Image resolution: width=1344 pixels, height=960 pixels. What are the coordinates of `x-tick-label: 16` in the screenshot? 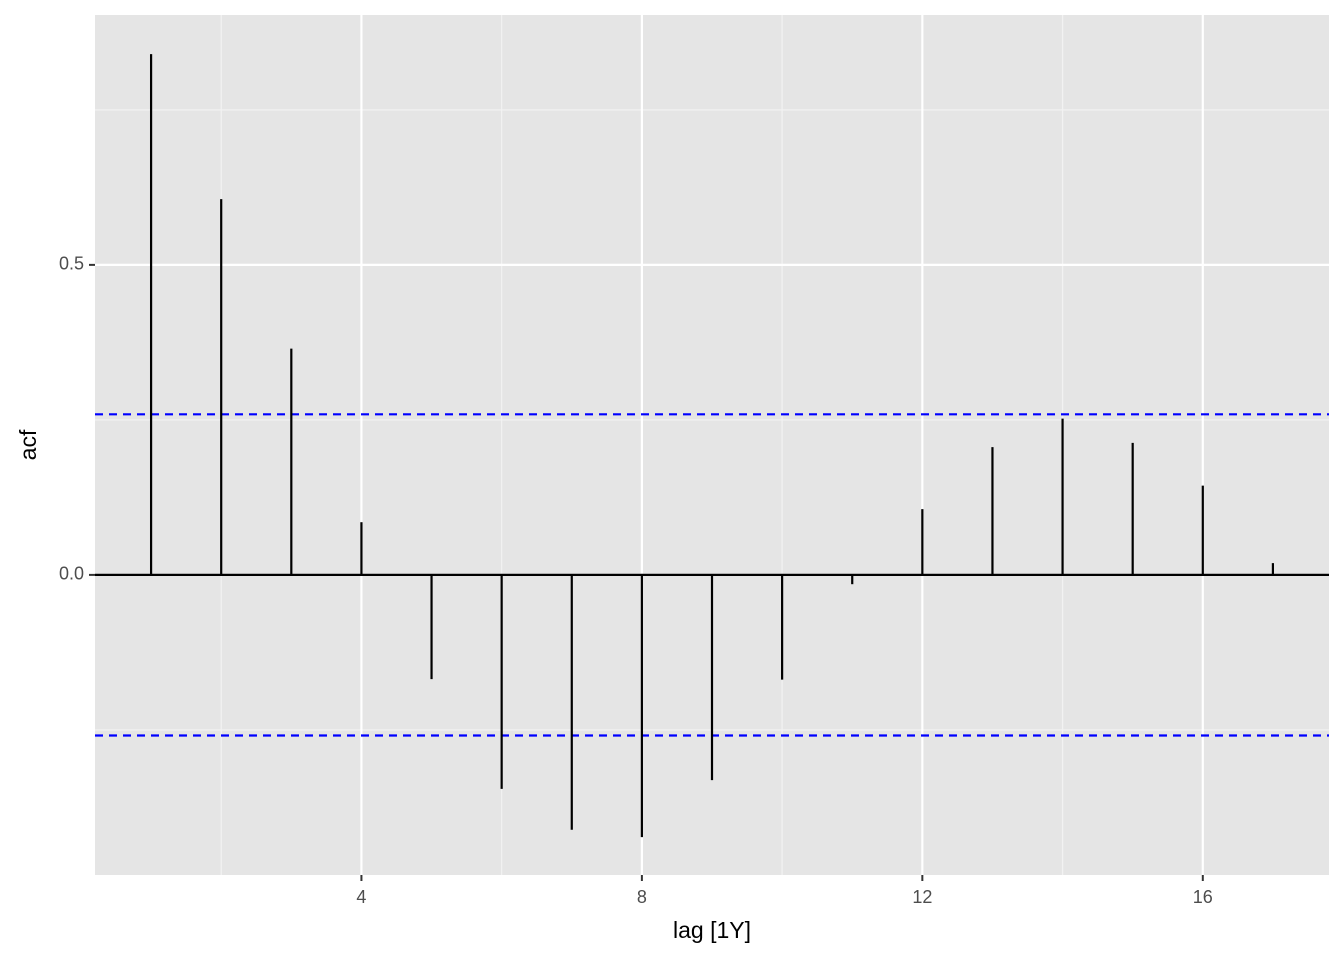 It's located at (1203, 897).